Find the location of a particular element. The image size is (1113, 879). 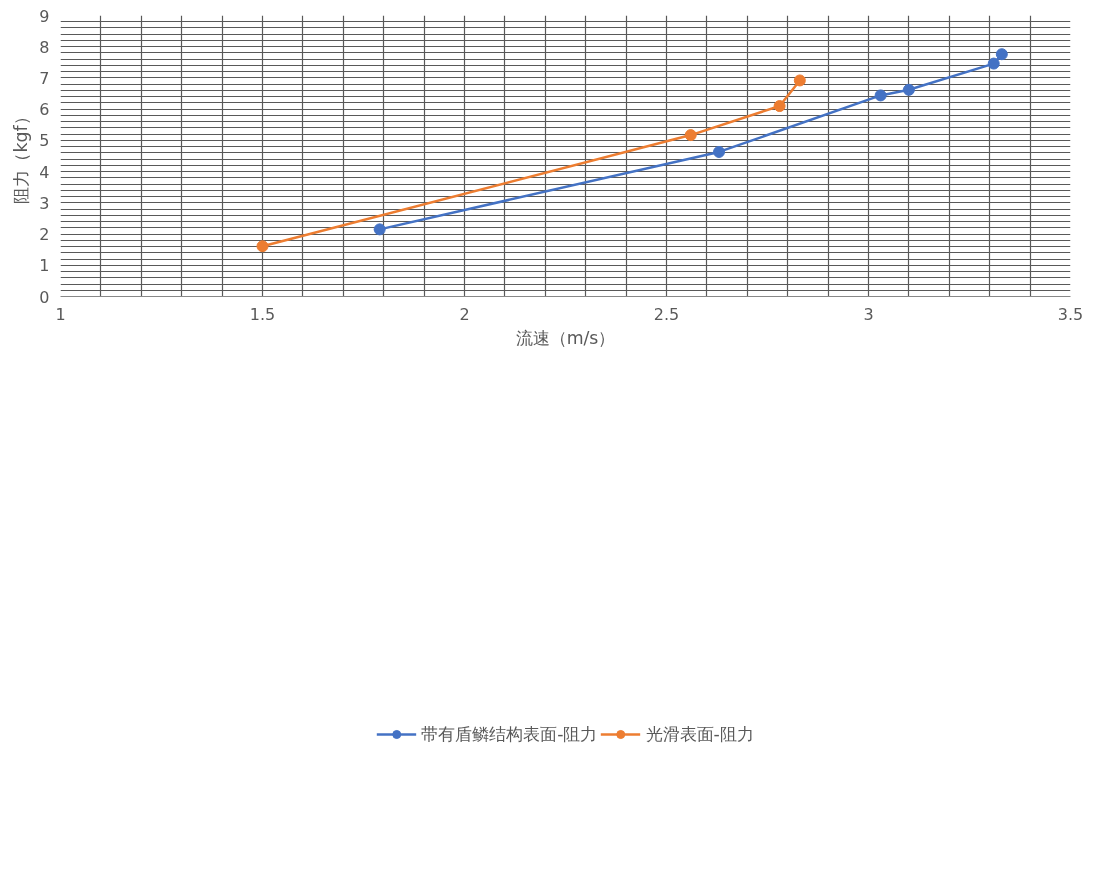

y-tick-label: 7 is located at coordinates (44, 78).